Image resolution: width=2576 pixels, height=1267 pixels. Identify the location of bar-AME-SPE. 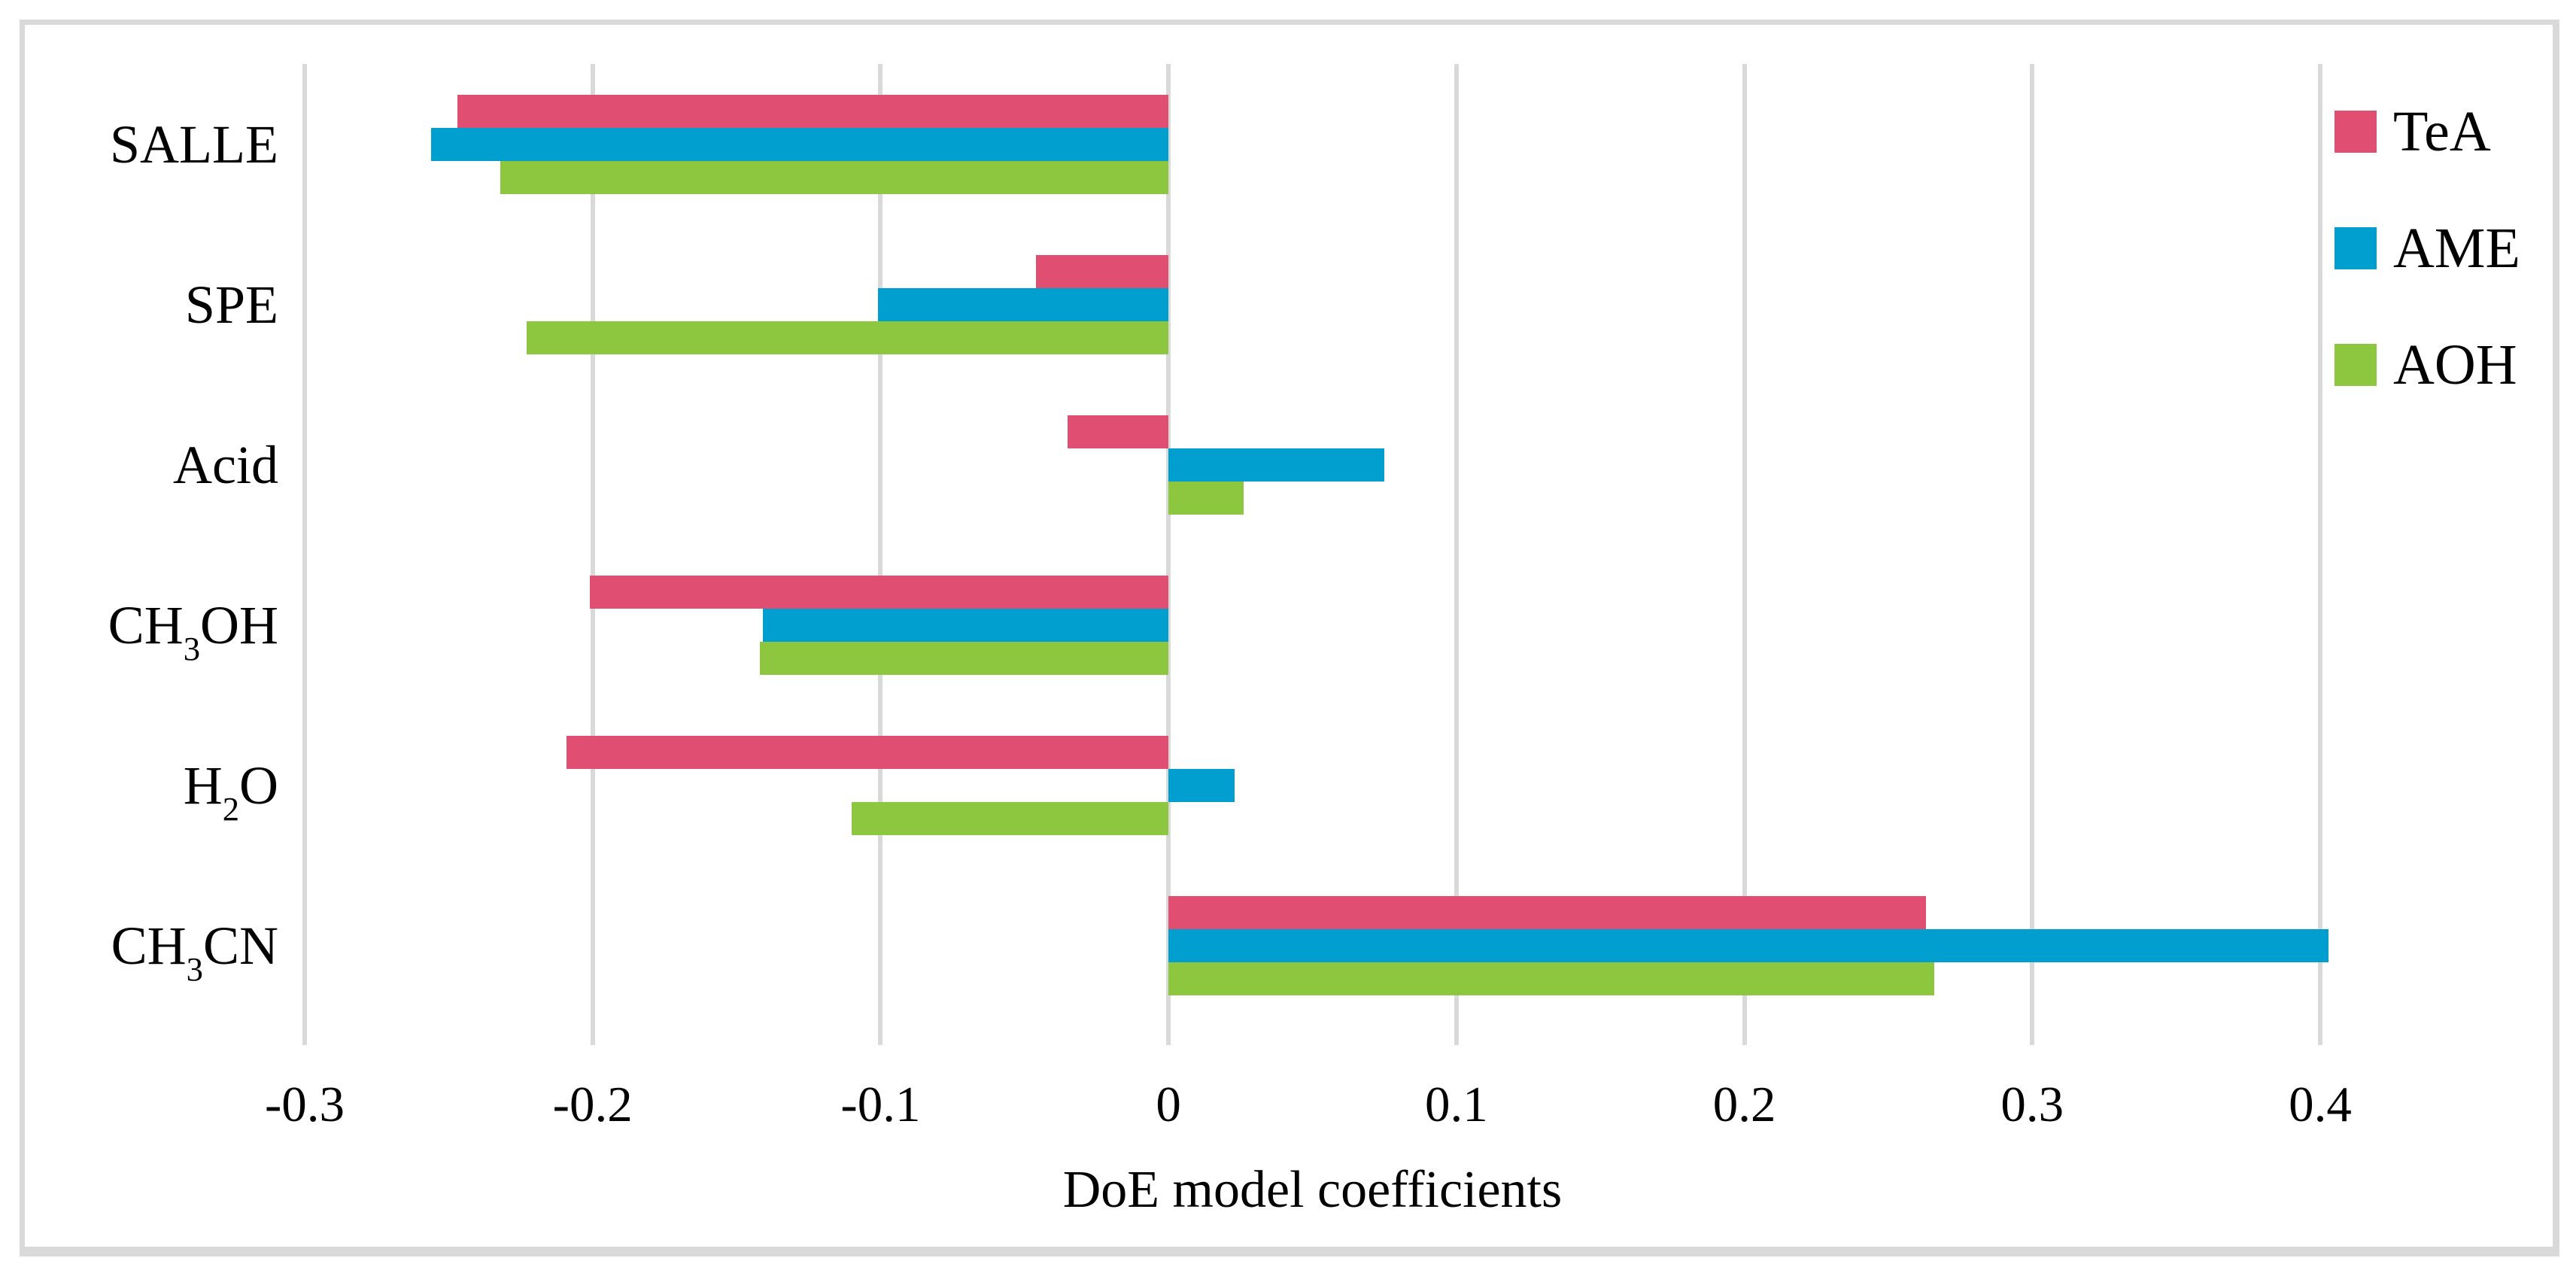
(1023, 304).